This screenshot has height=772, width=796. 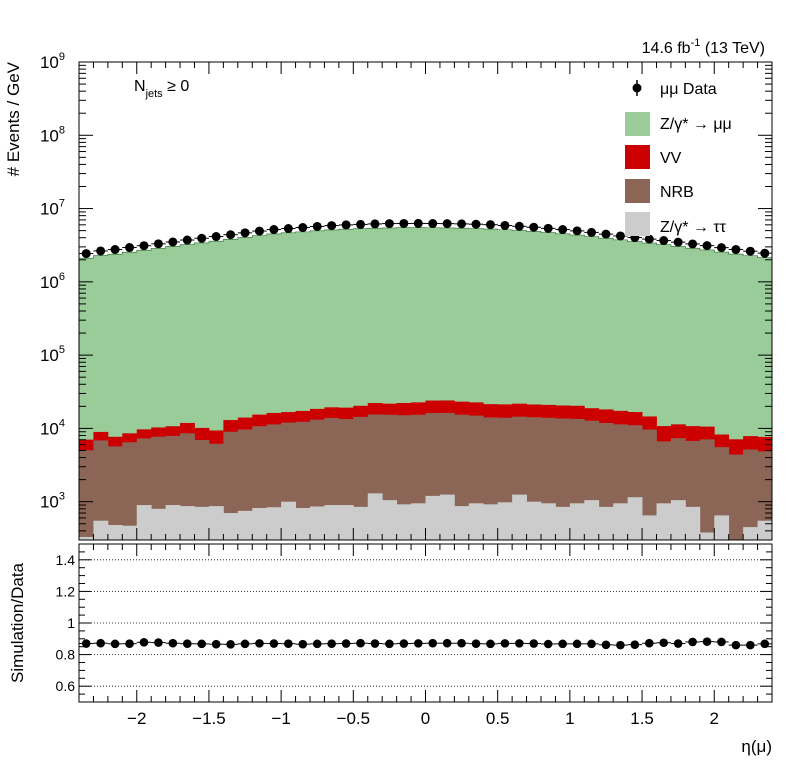 What do you see at coordinates (13, 118) in the screenshot?
I see `main-y-axis-label: # Events / GeV` at bounding box center [13, 118].